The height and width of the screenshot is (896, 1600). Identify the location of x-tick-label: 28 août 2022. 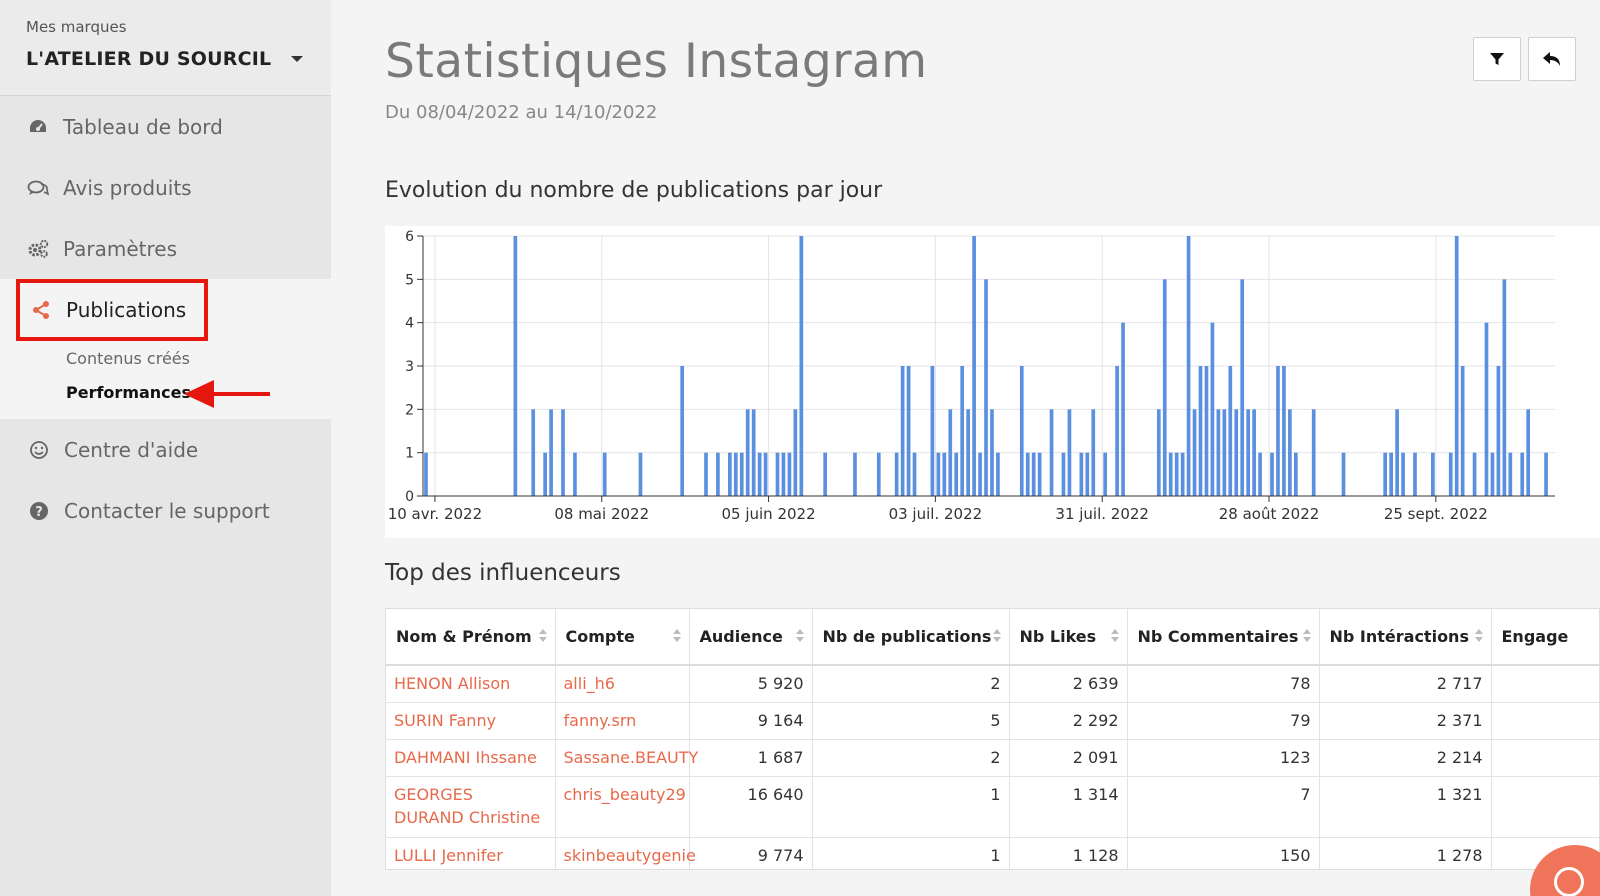
(1269, 514).